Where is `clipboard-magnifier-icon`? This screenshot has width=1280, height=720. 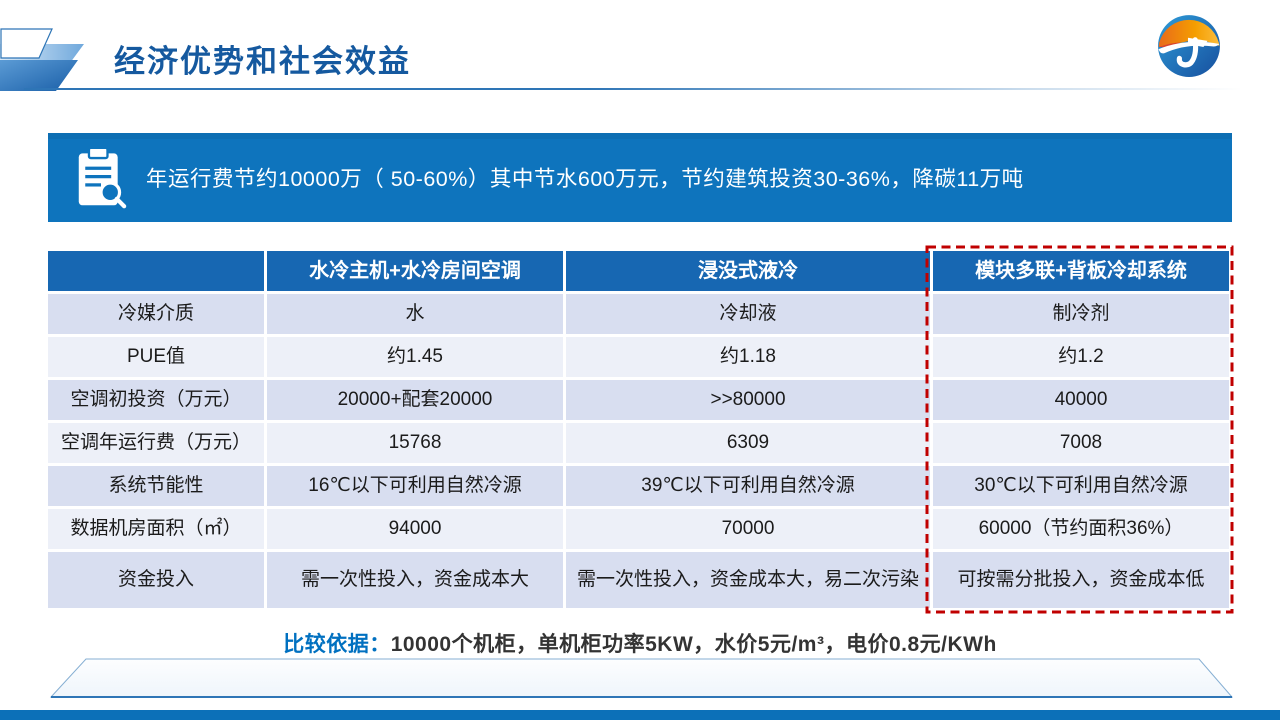 clipboard-magnifier-icon is located at coordinates (102, 177).